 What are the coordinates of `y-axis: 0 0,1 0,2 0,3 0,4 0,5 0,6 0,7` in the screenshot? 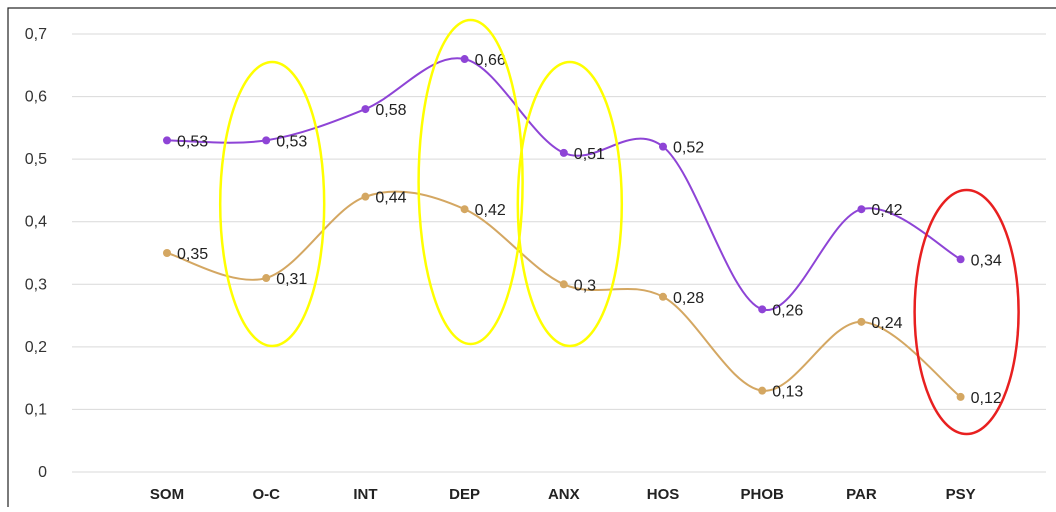 It's located at (36, 253).